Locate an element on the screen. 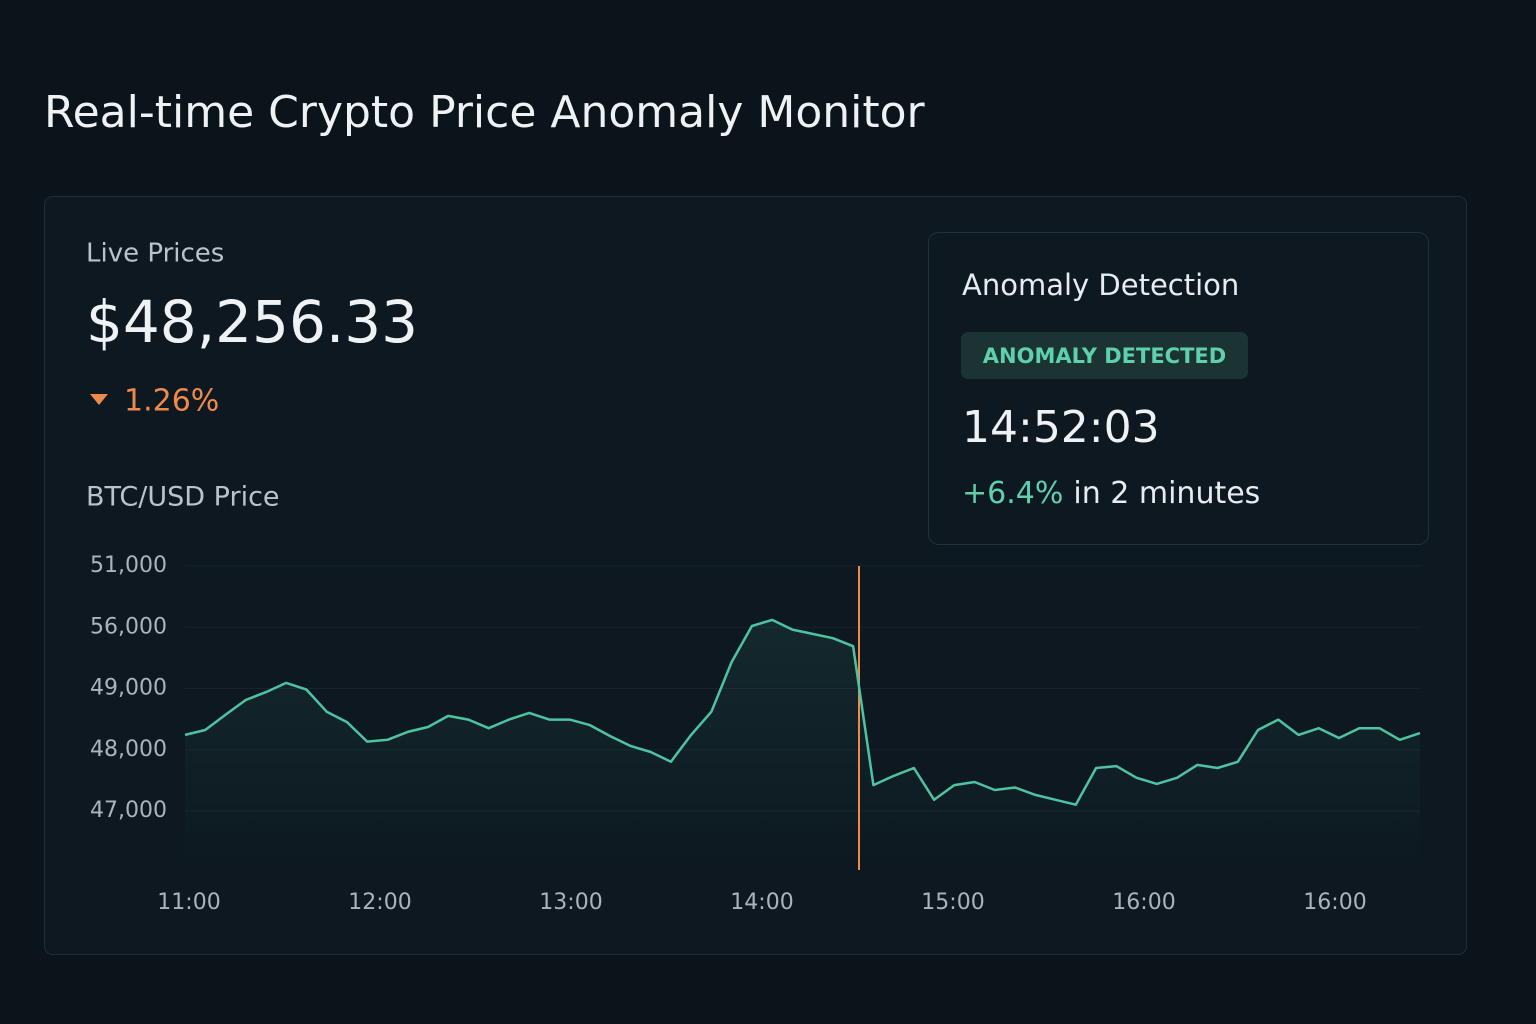 Image resolution: width=1536 pixels, height=1024 pixels. badge is located at coordinates (1104, 355).